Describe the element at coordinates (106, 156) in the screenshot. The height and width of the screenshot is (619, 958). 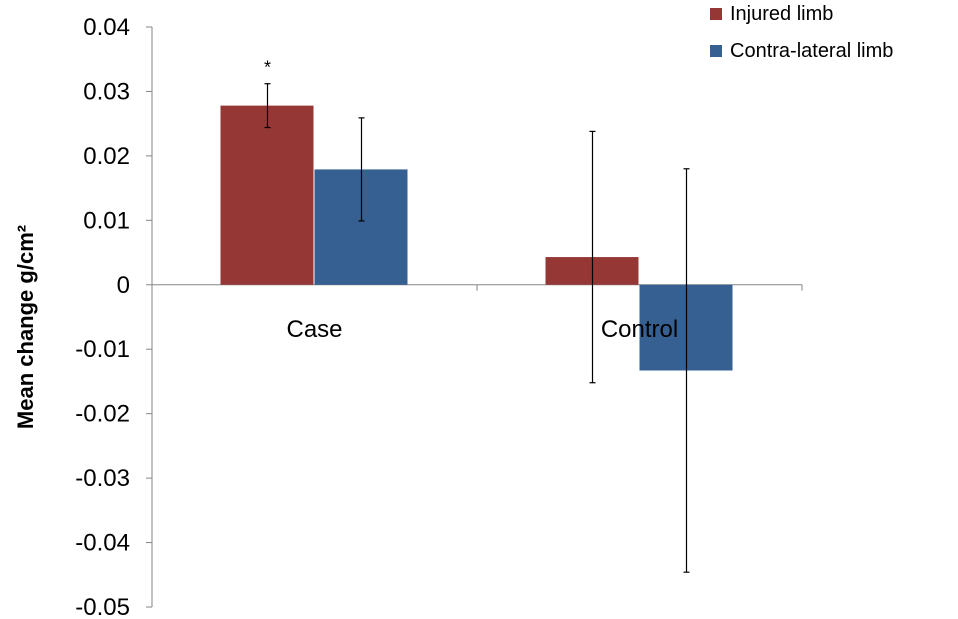
I see `y-tick-label: 0.02` at that location.